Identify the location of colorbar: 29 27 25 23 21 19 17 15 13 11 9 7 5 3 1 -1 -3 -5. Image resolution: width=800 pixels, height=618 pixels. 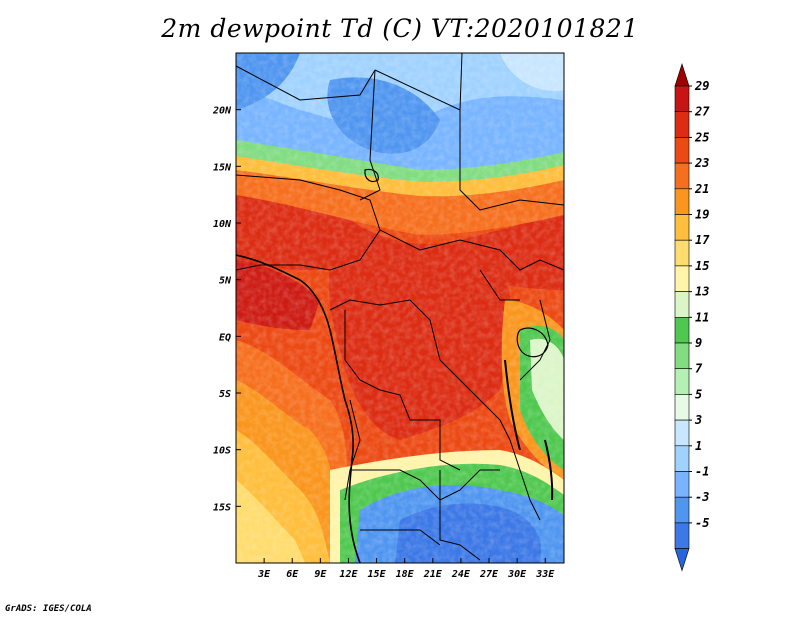
(692, 317).